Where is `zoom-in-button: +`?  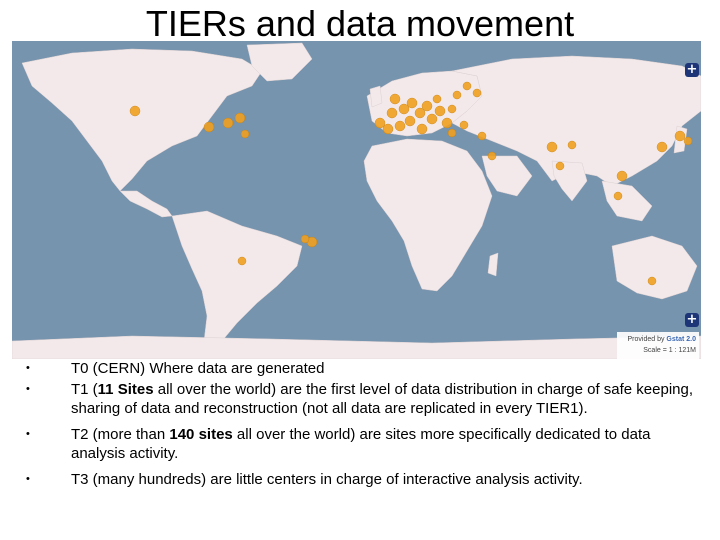 zoom-in-button: + is located at coordinates (692, 69).